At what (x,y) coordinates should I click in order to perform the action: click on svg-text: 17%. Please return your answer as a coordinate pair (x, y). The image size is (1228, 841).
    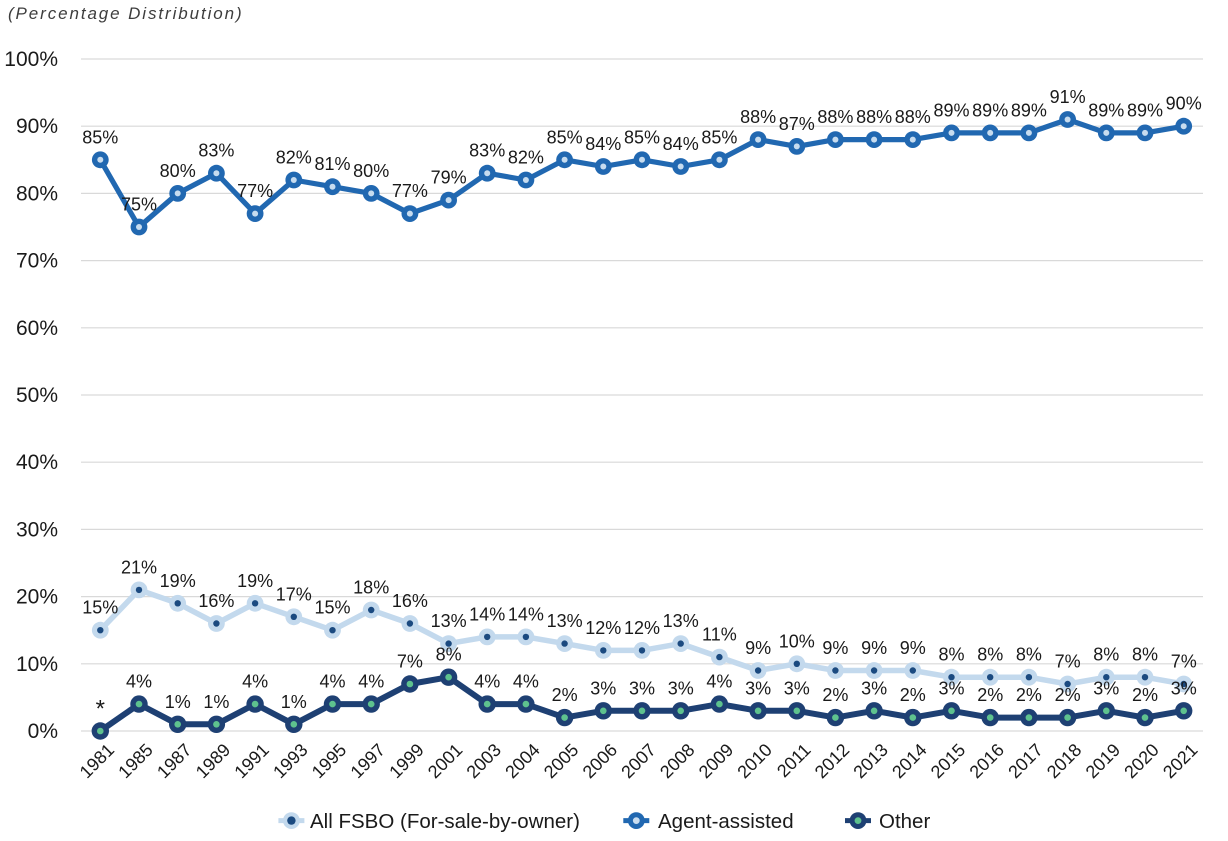
    Looking at the image, I should click on (294, 594).